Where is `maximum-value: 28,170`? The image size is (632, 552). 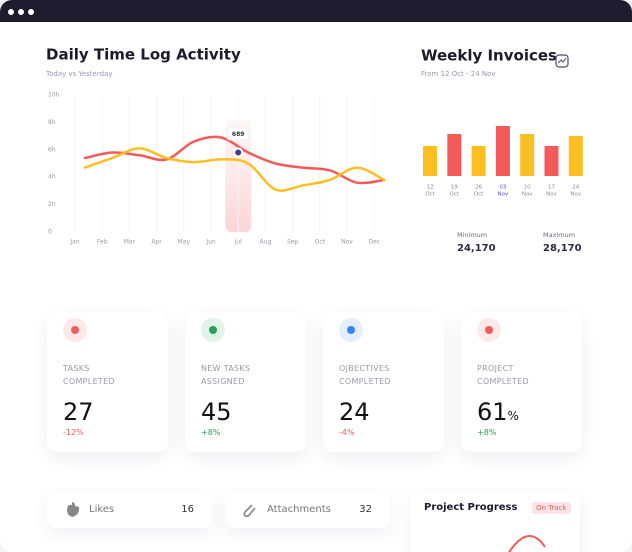
maximum-value: 28,170 is located at coordinates (562, 248).